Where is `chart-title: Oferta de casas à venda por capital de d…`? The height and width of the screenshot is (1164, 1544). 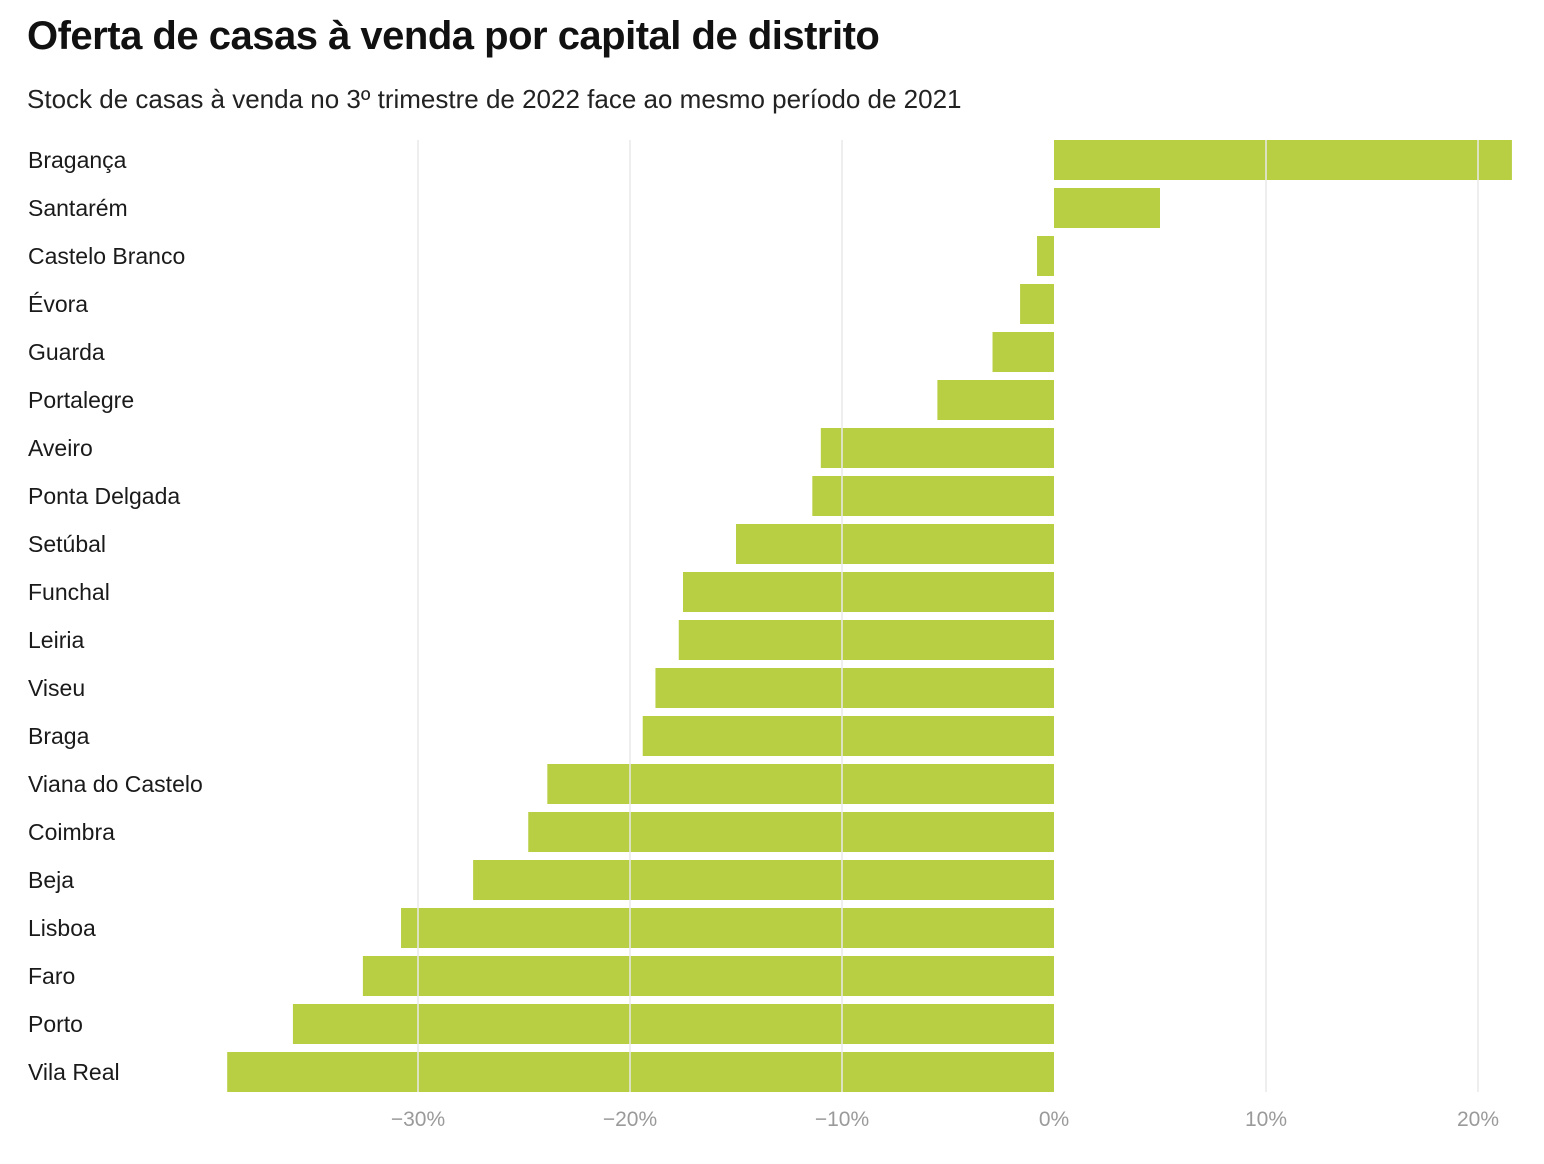 chart-title: Oferta de casas à venda por capital de d… is located at coordinates (453, 36).